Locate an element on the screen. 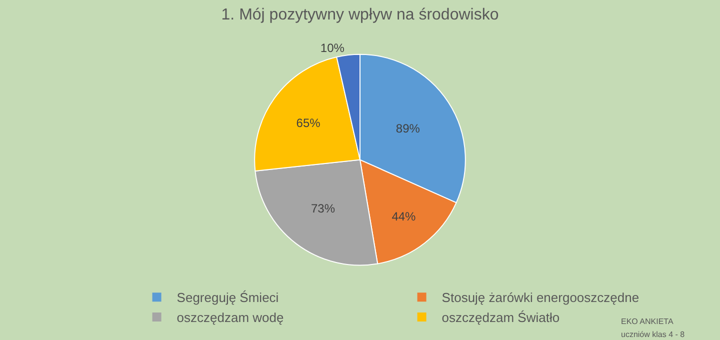  legend-label: Segreguję Śmieci is located at coordinates (227, 298).